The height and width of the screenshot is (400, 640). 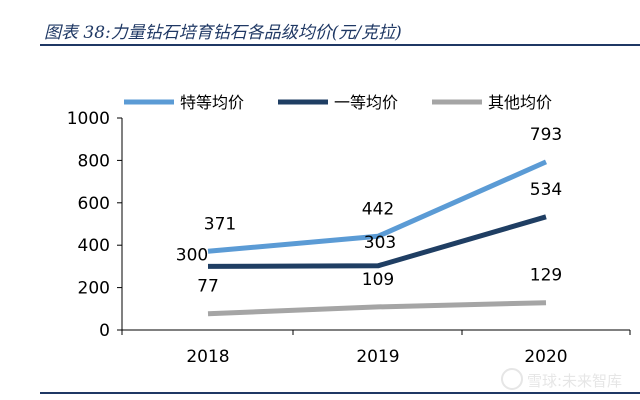 I want to click on legend-label: 一等均价, so click(x=366, y=102).